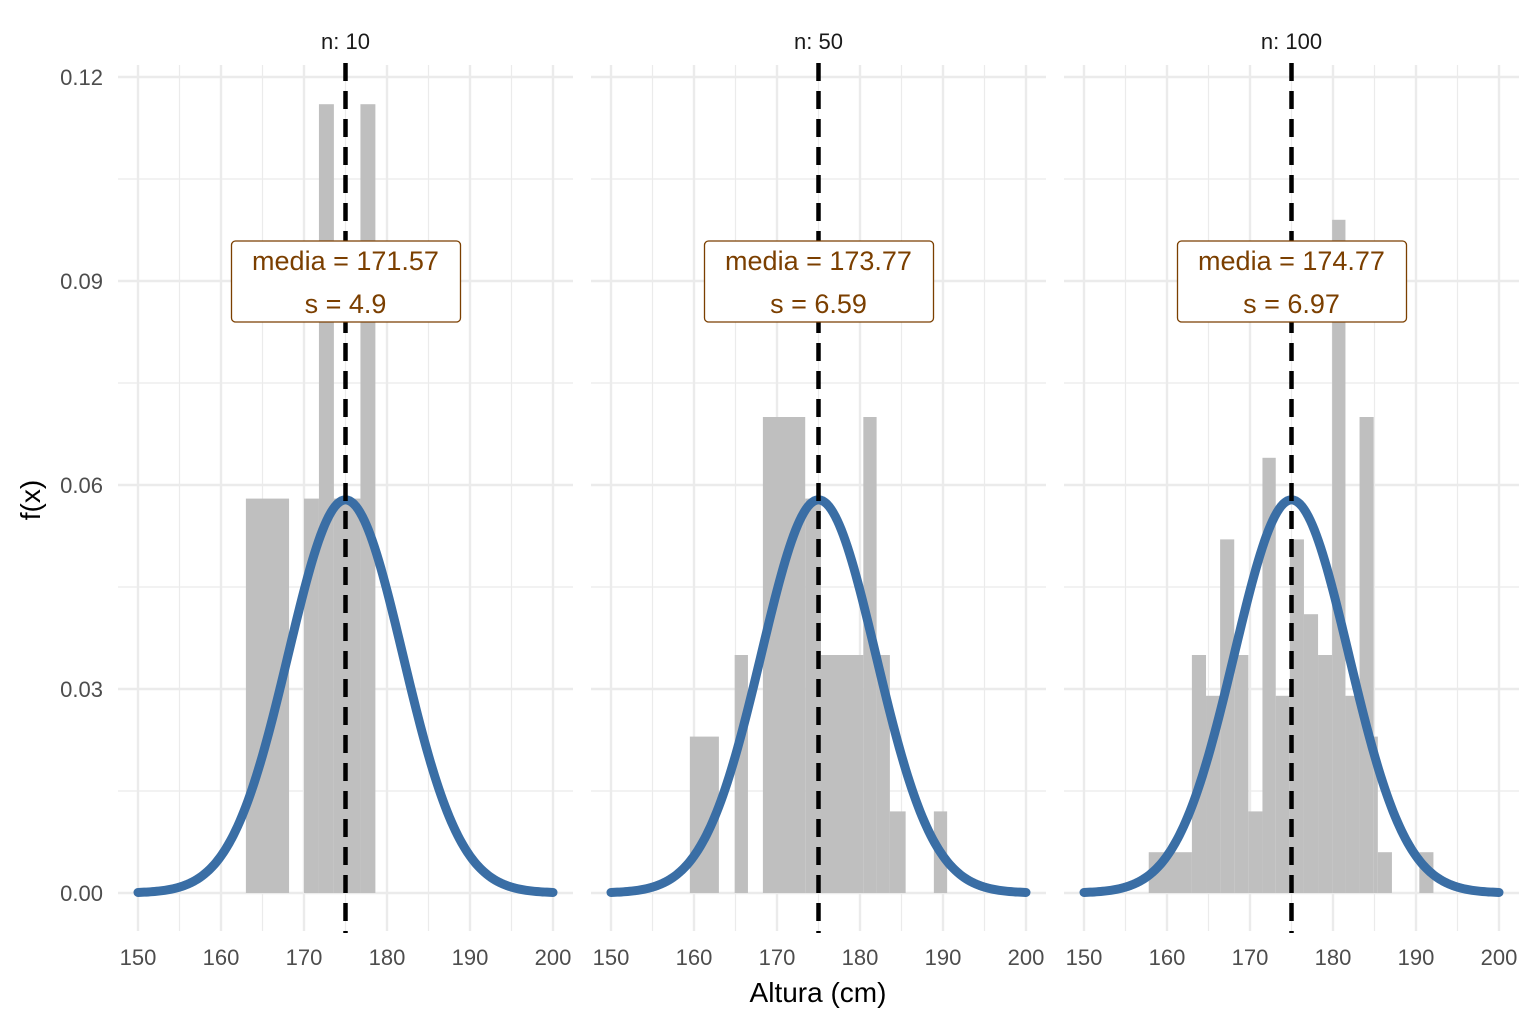  I want to click on annotation-mean: media = 173.77, so click(818, 261).